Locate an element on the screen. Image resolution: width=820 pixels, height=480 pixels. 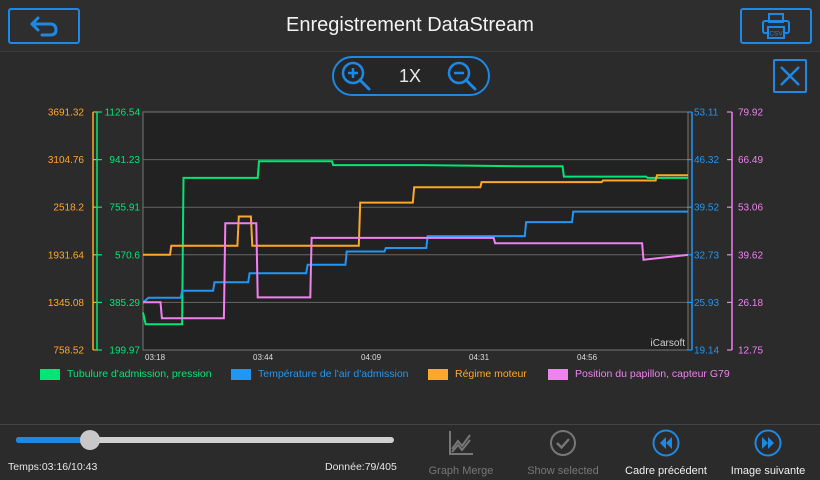
csv-label: CSV is located at coordinates (776, 34).